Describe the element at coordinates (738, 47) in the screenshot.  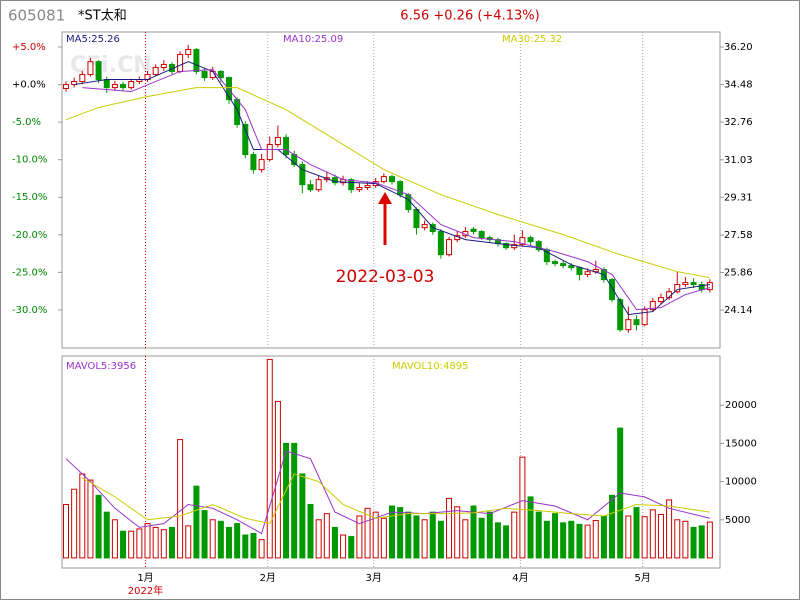
I see `y-tick-label: 36.20` at that location.